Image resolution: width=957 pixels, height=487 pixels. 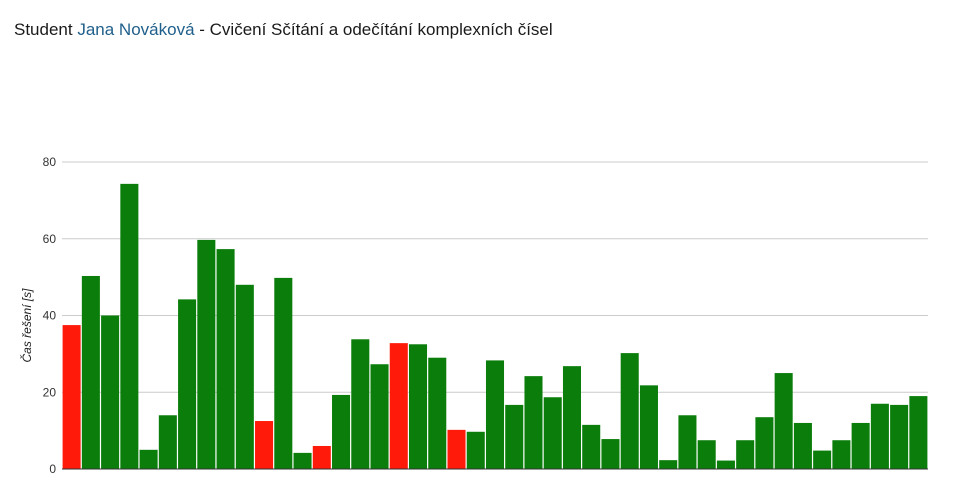 I want to click on student-name-link: Jana Nováková, so click(x=136, y=29).